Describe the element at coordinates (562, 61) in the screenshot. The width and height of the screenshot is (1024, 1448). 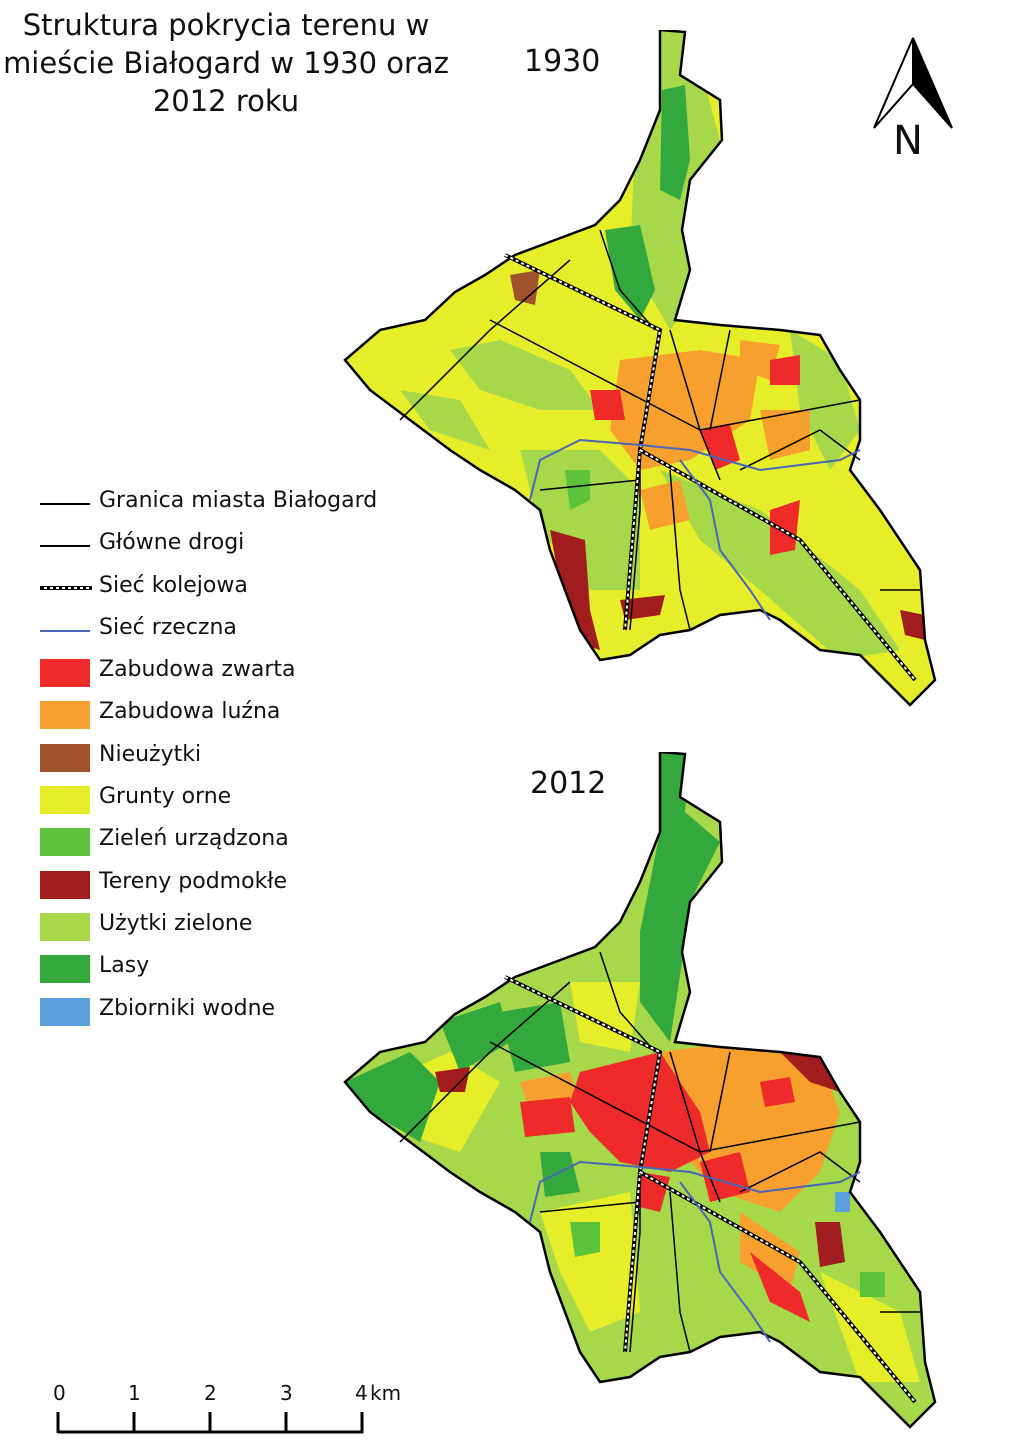
I see `year-label-1930: 1930` at that location.